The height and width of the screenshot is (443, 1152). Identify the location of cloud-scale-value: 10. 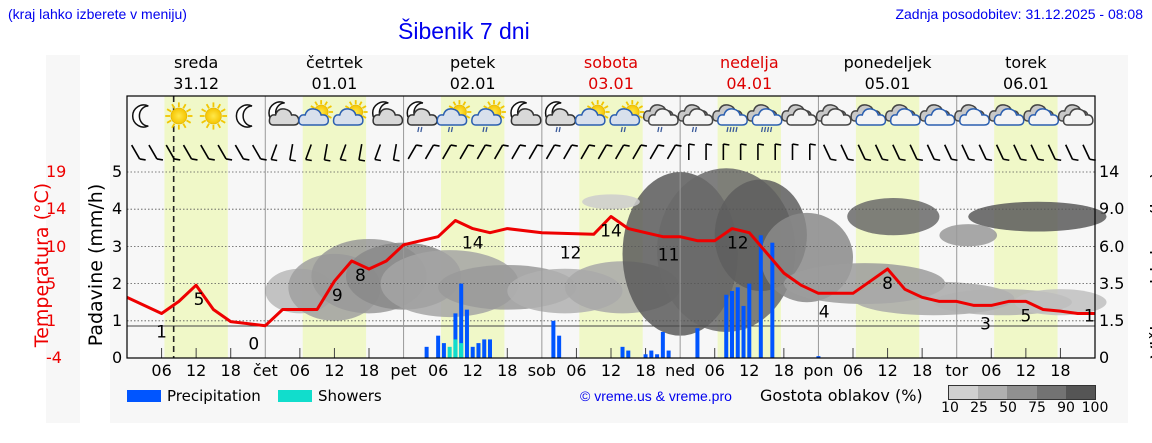
(950, 408).